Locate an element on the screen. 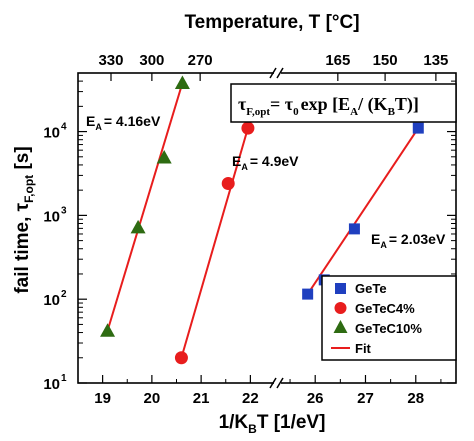 This screenshot has height=441, width=474. x-tick-label: 28 is located at coordinates (415, 398).